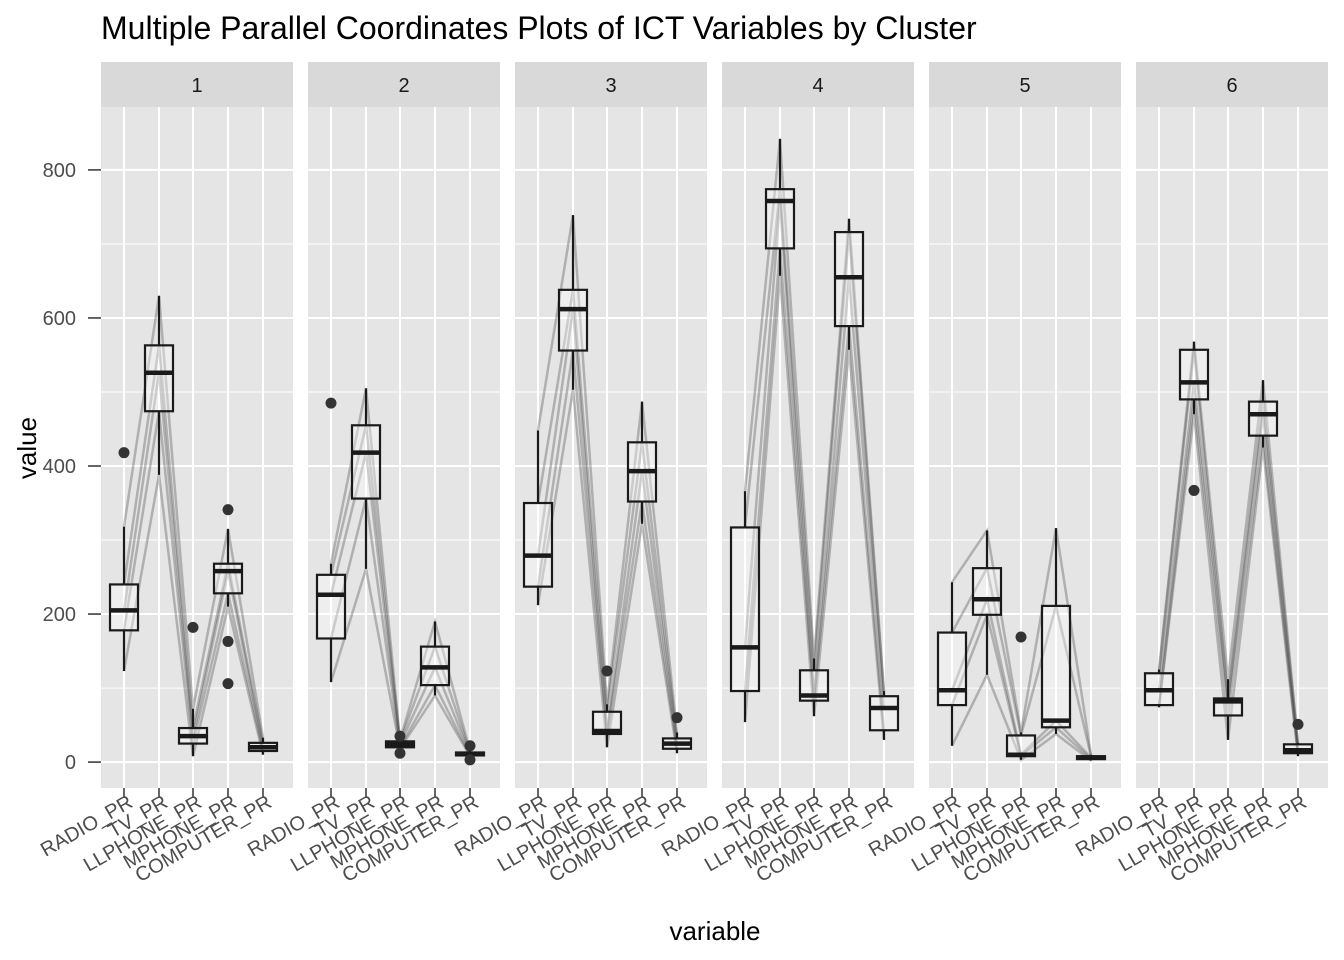  What do you see at coordinates (59, 171) in the screenshot?
I see `y-tick-label: 800` at bounding box center [59, 171].